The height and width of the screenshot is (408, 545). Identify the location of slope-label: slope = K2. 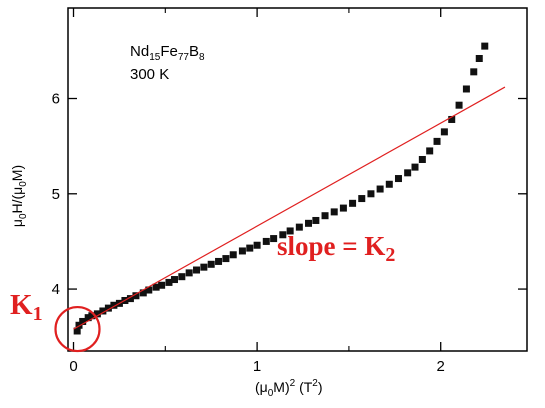
(336, 248).